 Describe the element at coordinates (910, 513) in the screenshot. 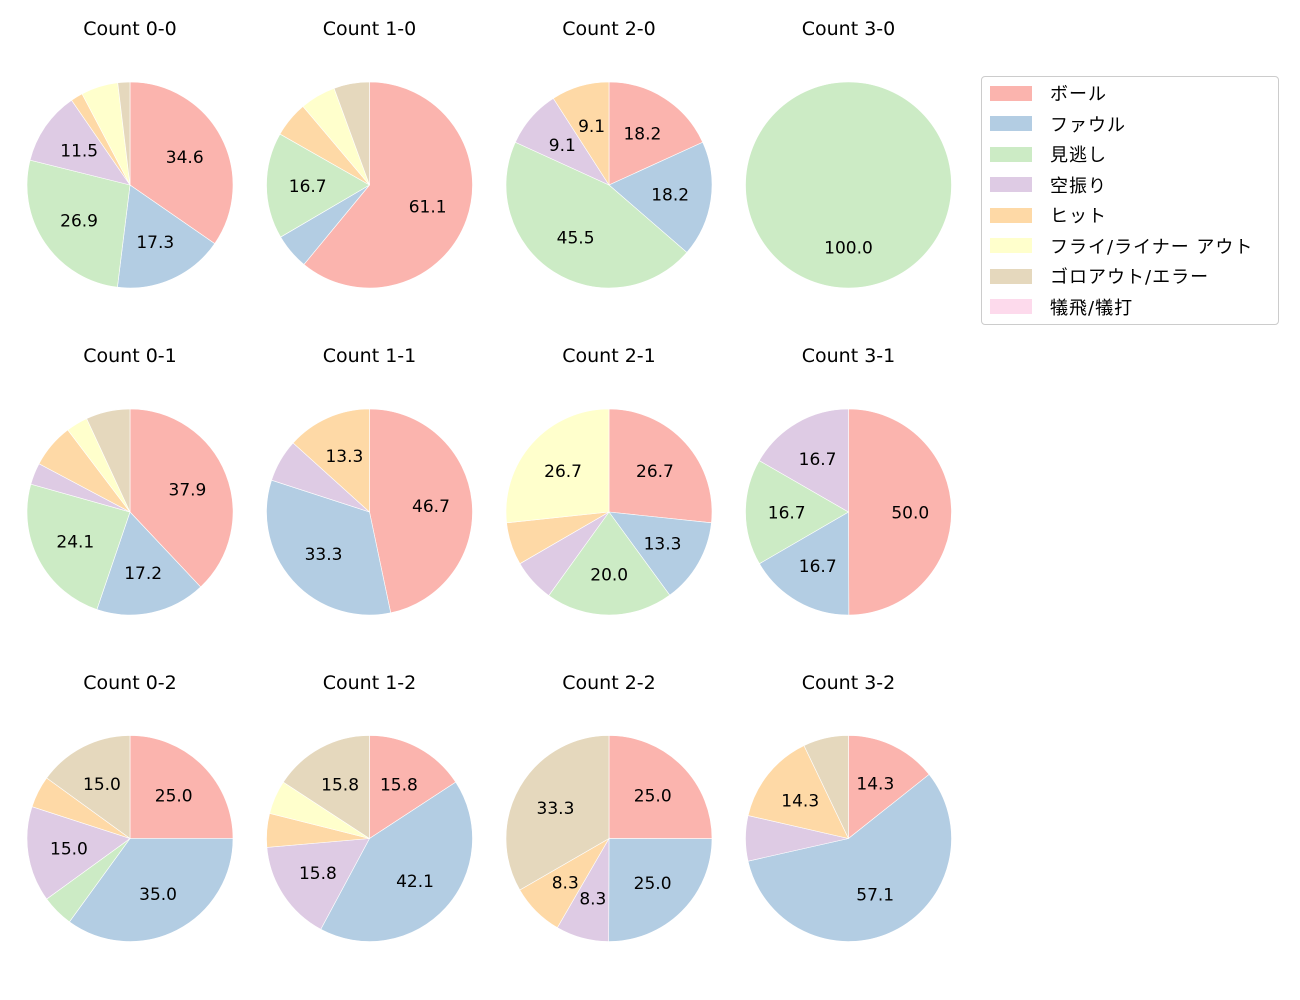

I see `slice-label: 50.0` at that location.